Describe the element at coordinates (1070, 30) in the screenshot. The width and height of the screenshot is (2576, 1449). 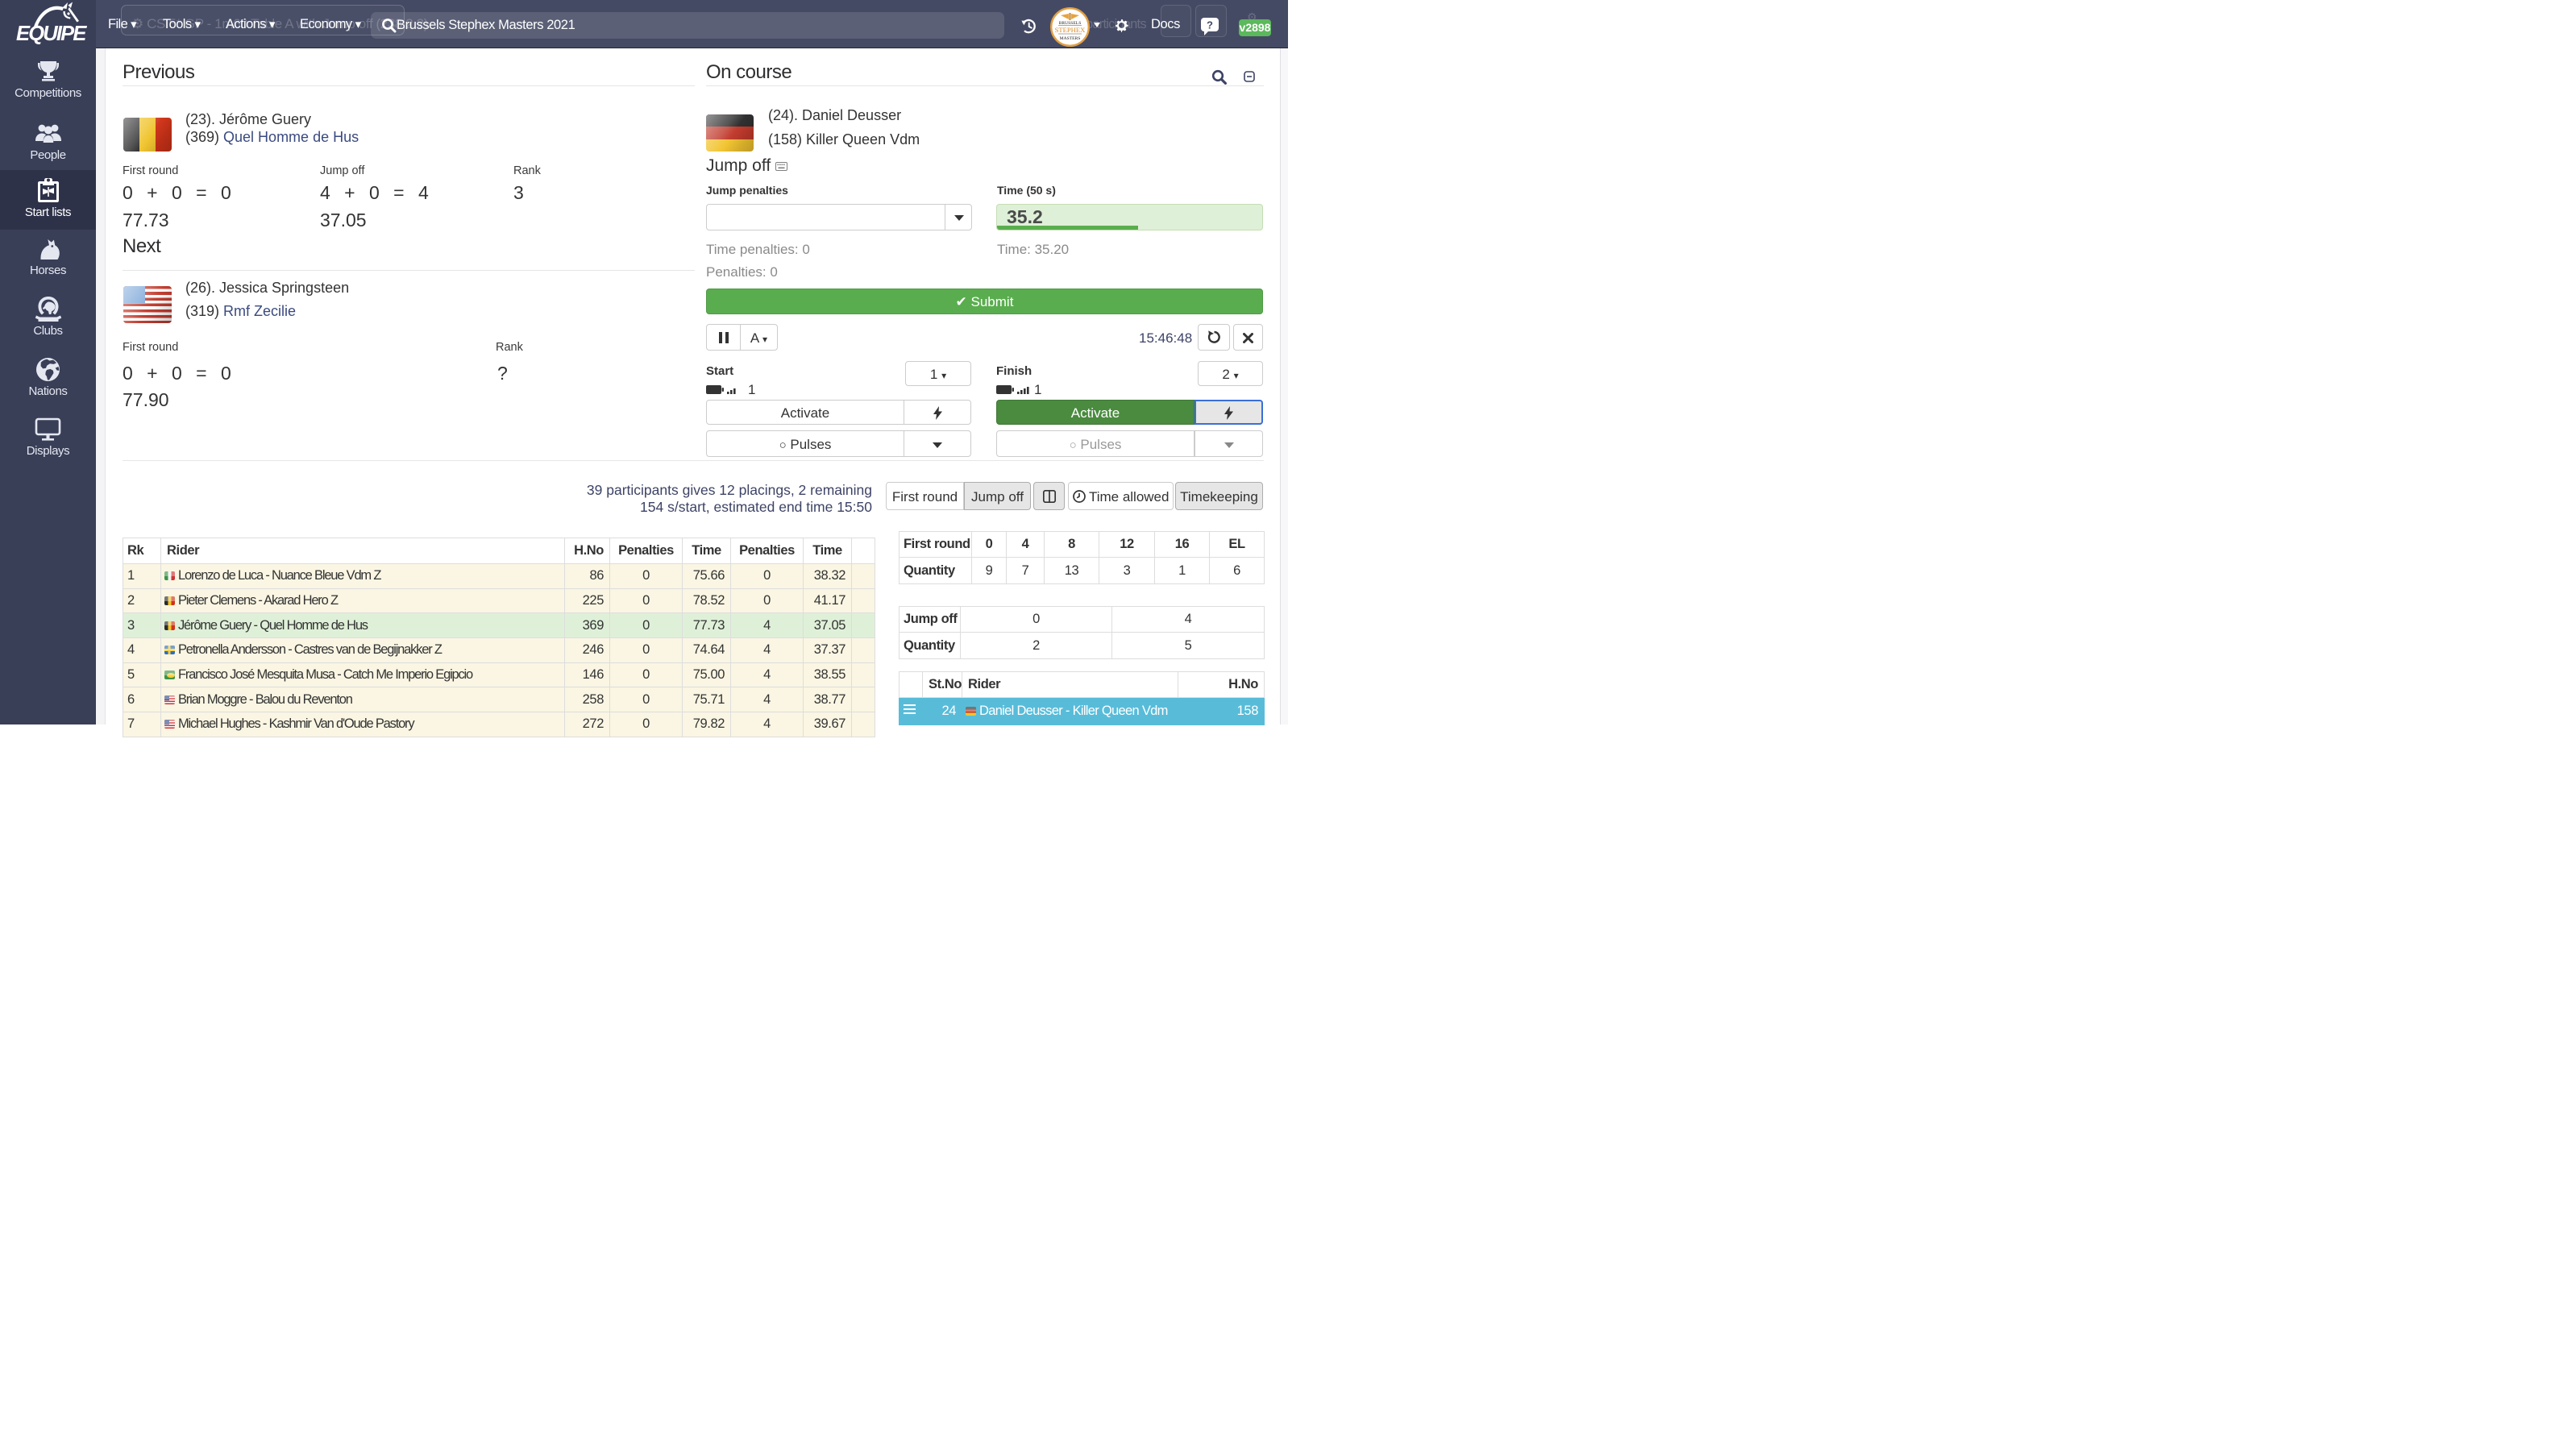
I see `svg-text: STEPHEX` at that location.